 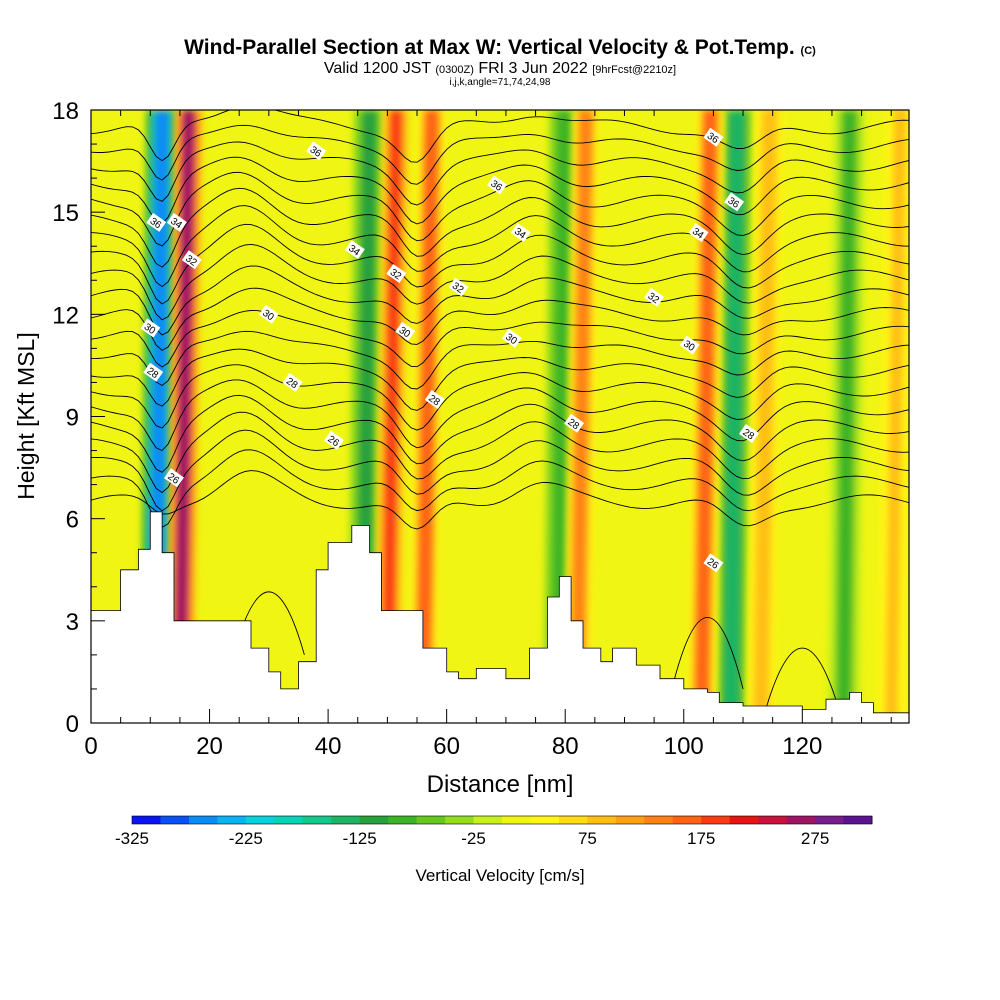 What do you see at coordinates (846, 416) in the screenshot?
I see `downdraft-band` at bounding box center [846, 416].